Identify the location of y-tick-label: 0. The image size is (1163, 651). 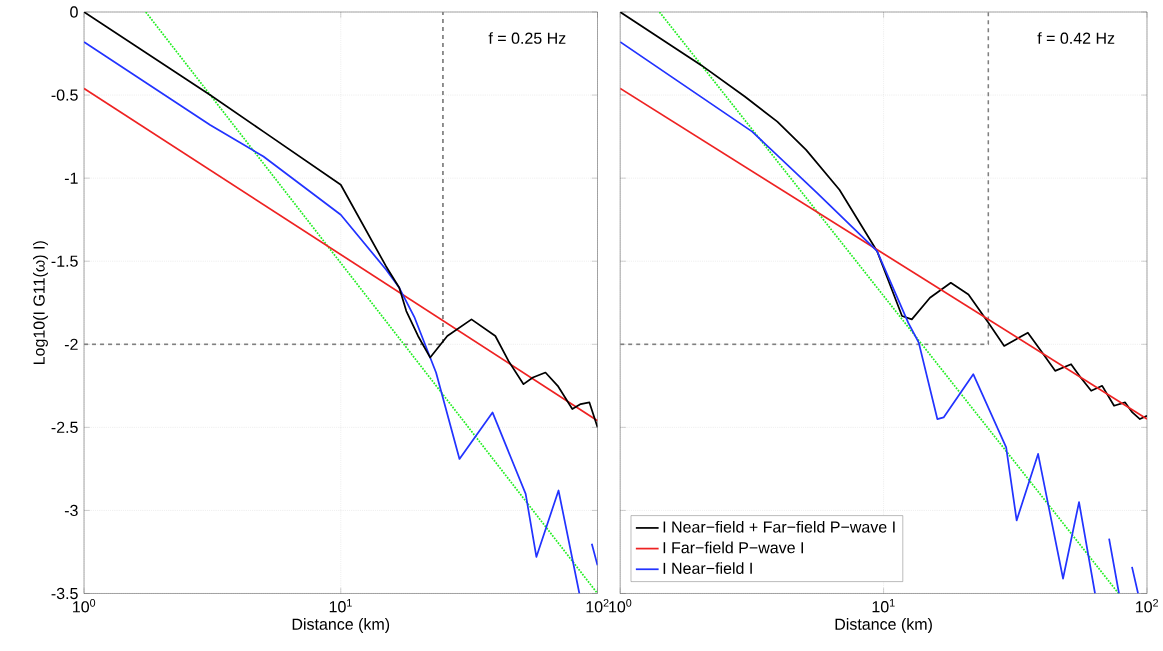
(74, 12).